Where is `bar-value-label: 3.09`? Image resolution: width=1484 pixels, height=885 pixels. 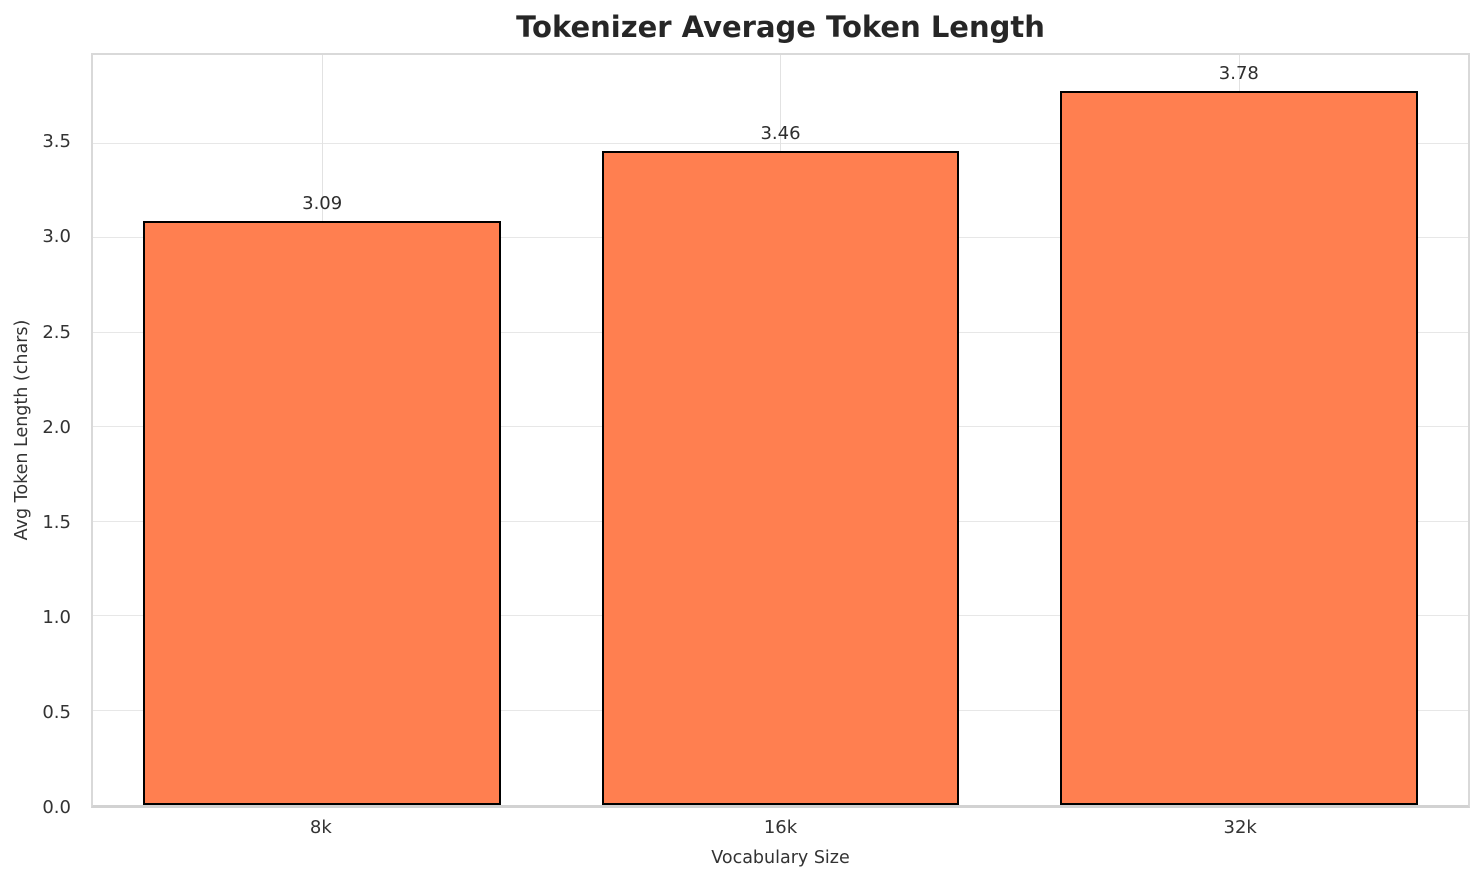 bar-value-label: 3.09 is located at coordinates (322, 204).